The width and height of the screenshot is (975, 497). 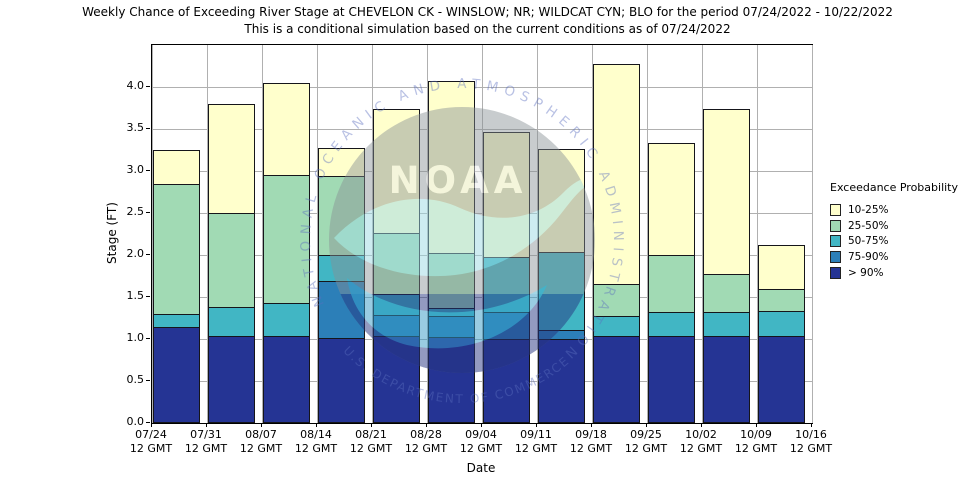 I want to click on x-axis-tick-label: 10/09 12 GMT, so click(x=756, y=441).